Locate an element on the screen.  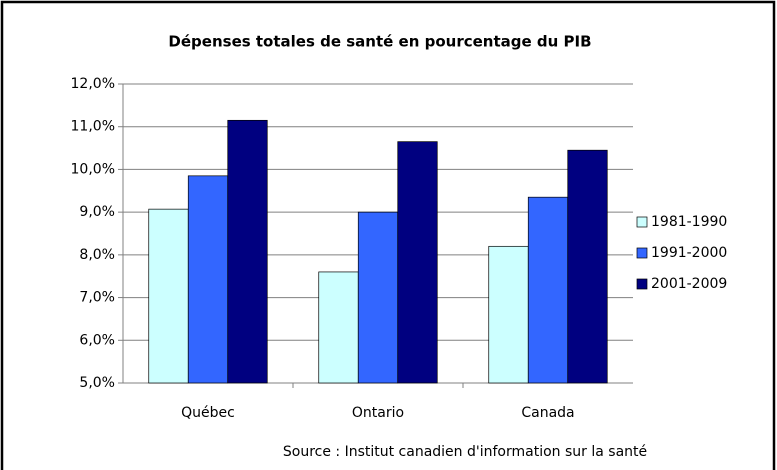
y-tick-label: 6,0% is located at coordinates (97, 340).